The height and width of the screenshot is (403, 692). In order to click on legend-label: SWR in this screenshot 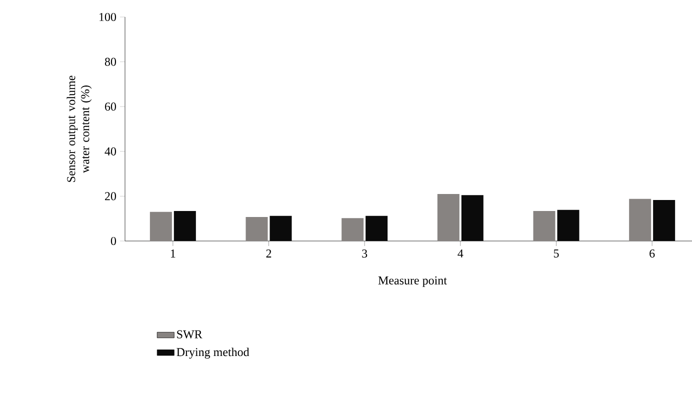, I will do `click(189, 334)`.